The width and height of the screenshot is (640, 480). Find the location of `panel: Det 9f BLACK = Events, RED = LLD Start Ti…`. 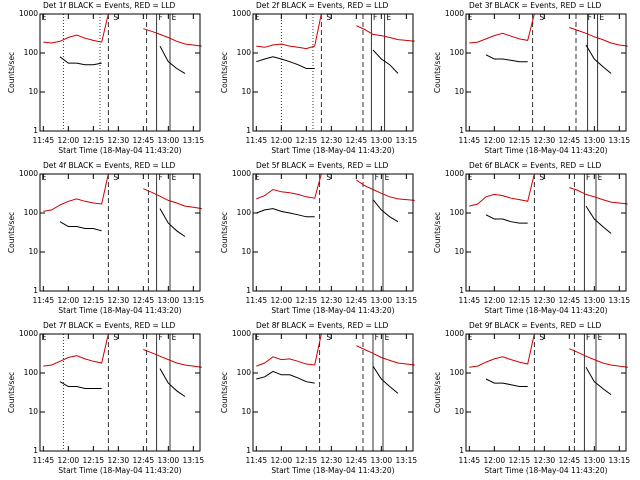

panel: Det 9f BLACK = Events, RED = LLD Start Ti… is located at coordinates (531, 398).